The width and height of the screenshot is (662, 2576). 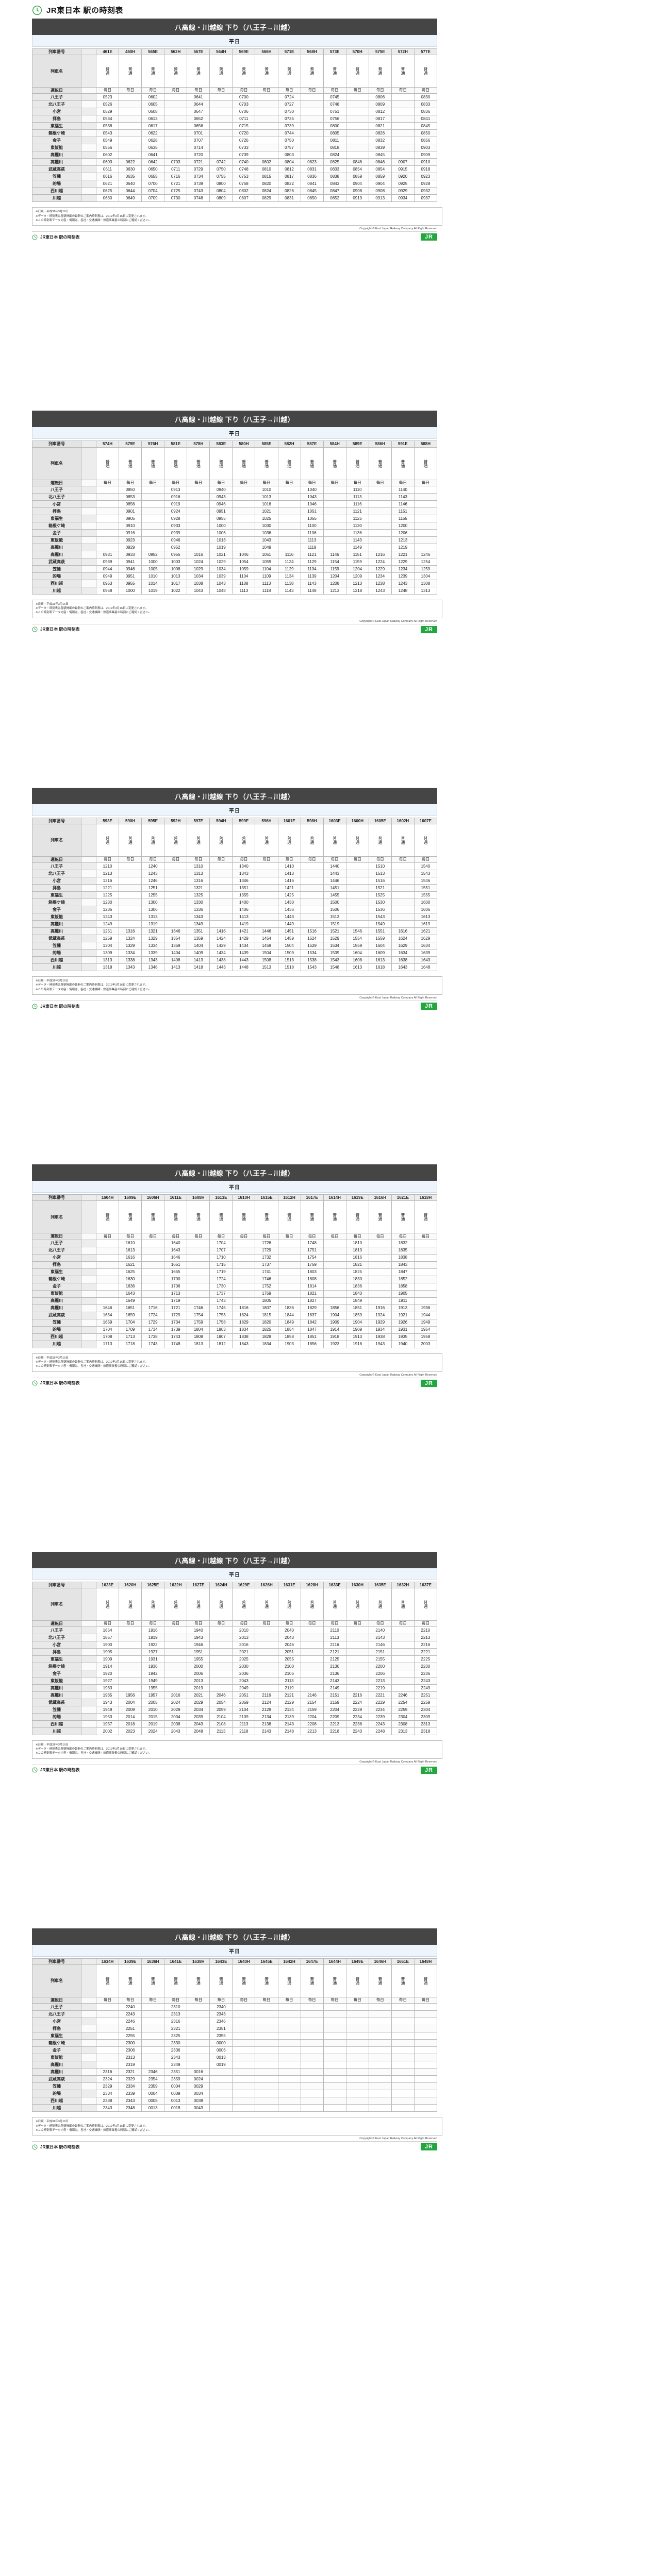 What do you see at coordinates (176, 820) in the screenshot?
I see `train-number-cell: 592H` at bounding box center [176, 820].